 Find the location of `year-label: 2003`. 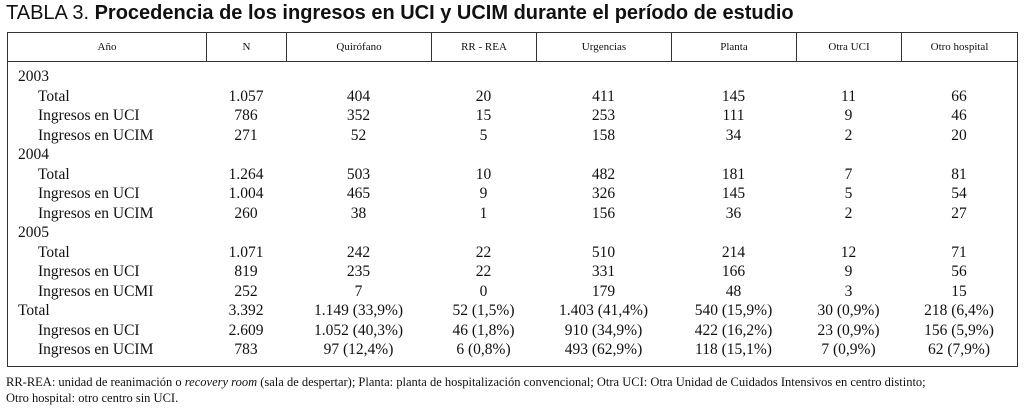

year-label: 2003 is located at coordinates (33, 76).